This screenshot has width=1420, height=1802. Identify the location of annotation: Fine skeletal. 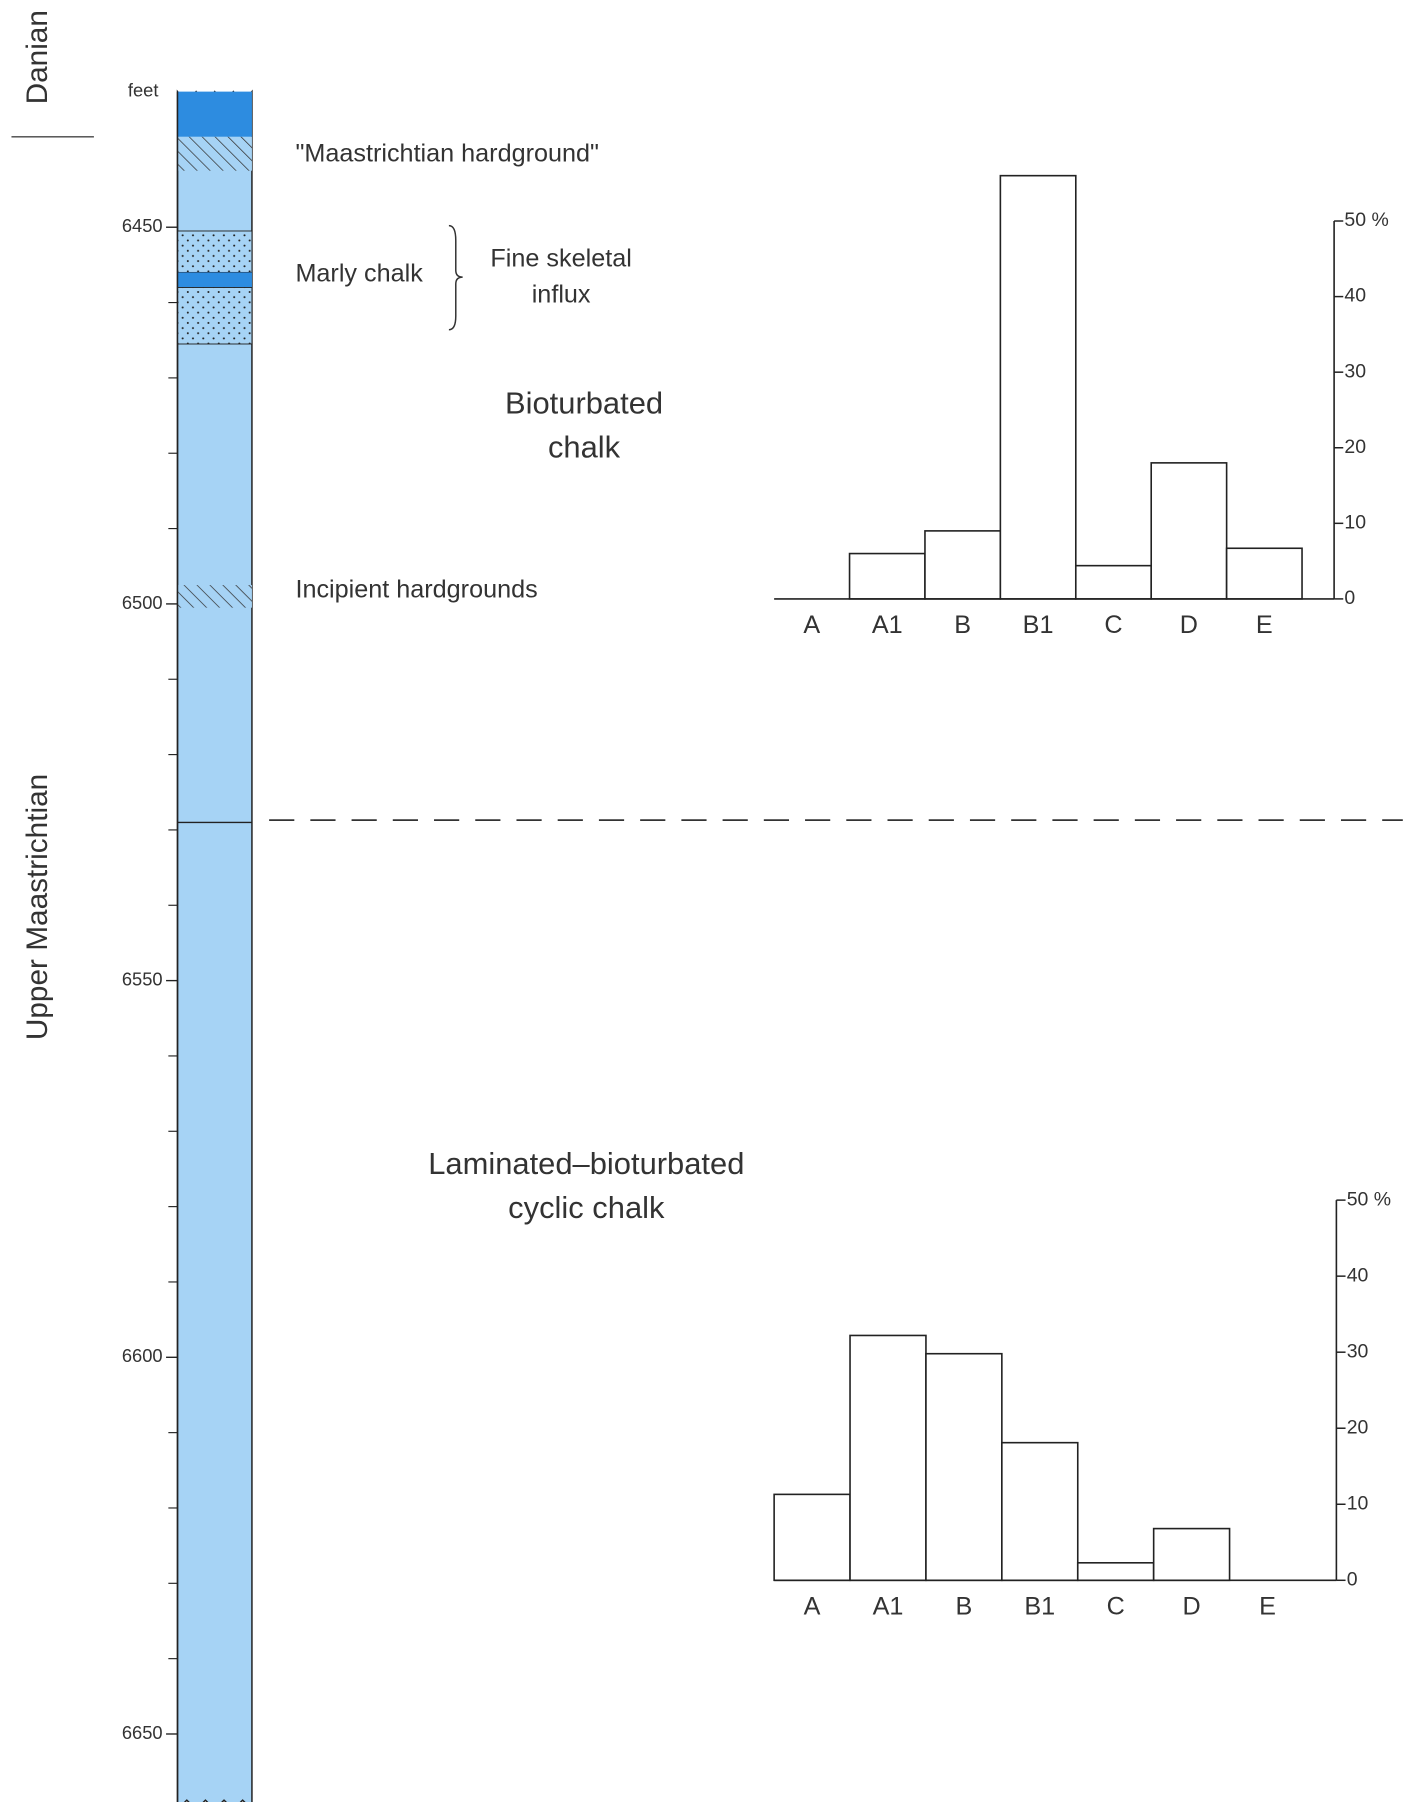
(560, 259).